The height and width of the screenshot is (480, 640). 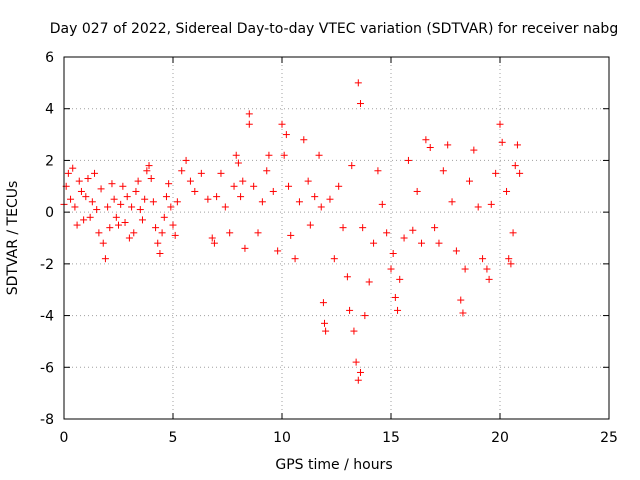 I want to click on y-tick-label: -8, so click(x=47, y=420).